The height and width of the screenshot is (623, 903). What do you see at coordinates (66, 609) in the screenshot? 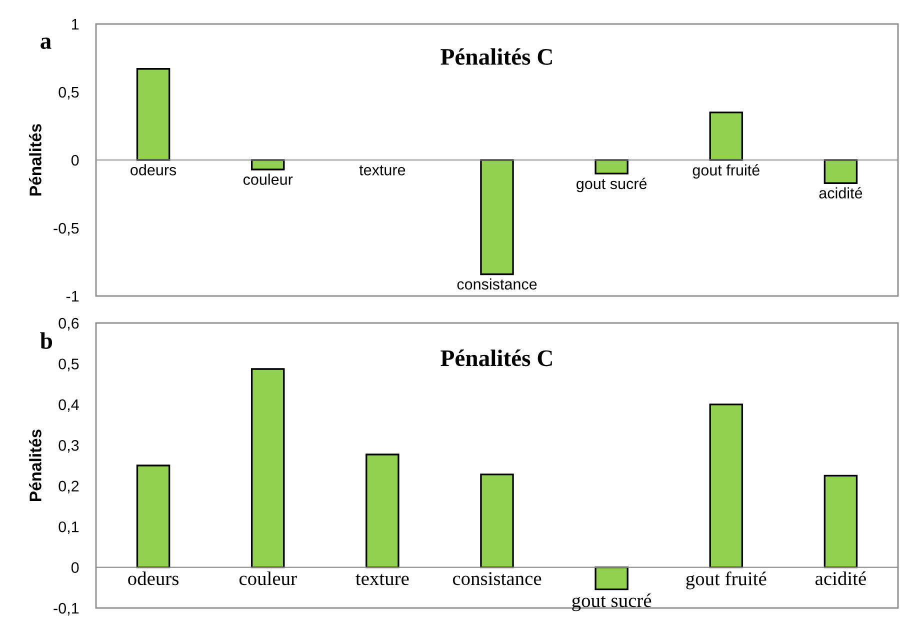
I see `y-tick-label: -0,1` at bounding box center [66, 609].